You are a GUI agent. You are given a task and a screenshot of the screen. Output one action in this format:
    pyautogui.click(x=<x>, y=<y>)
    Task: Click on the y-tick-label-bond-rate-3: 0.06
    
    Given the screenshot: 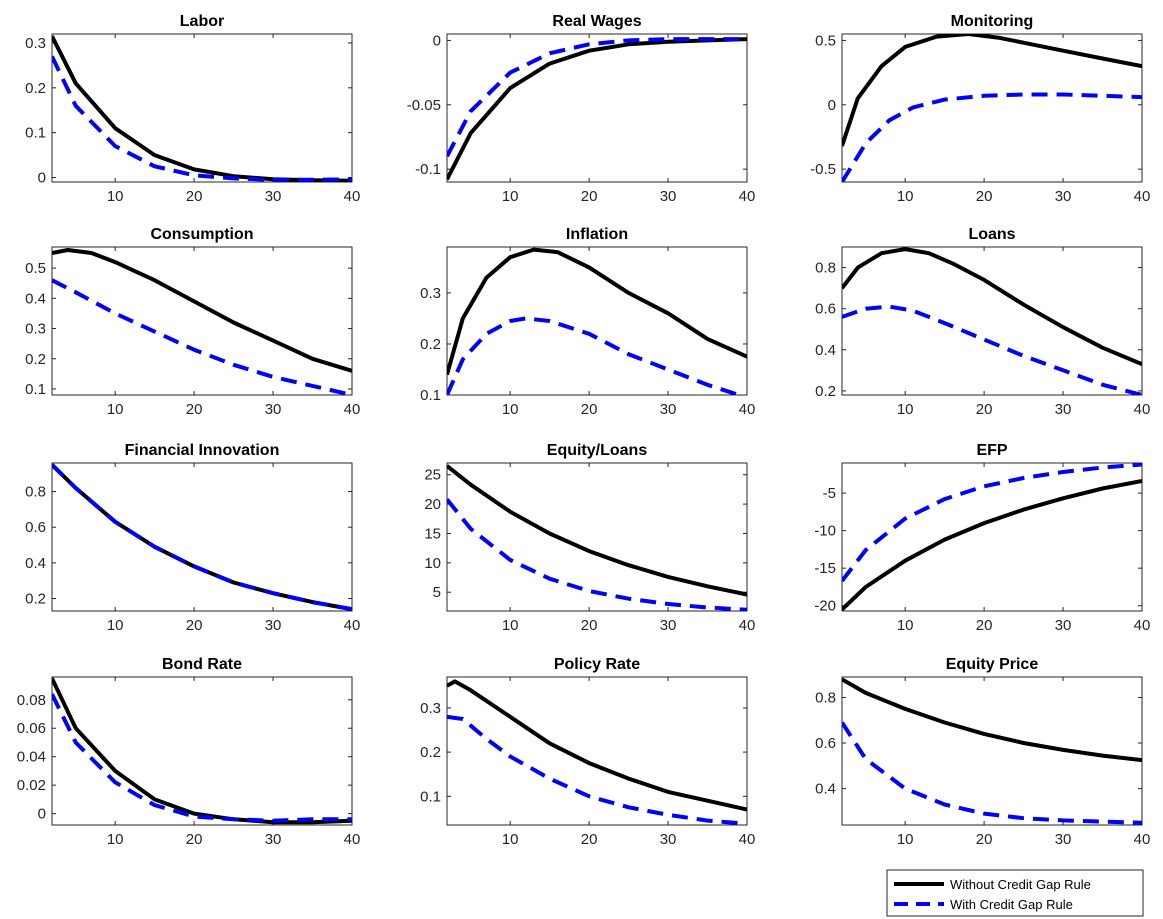 What is the action you would take?
    pyautogui.click(x=31, y=728)
    